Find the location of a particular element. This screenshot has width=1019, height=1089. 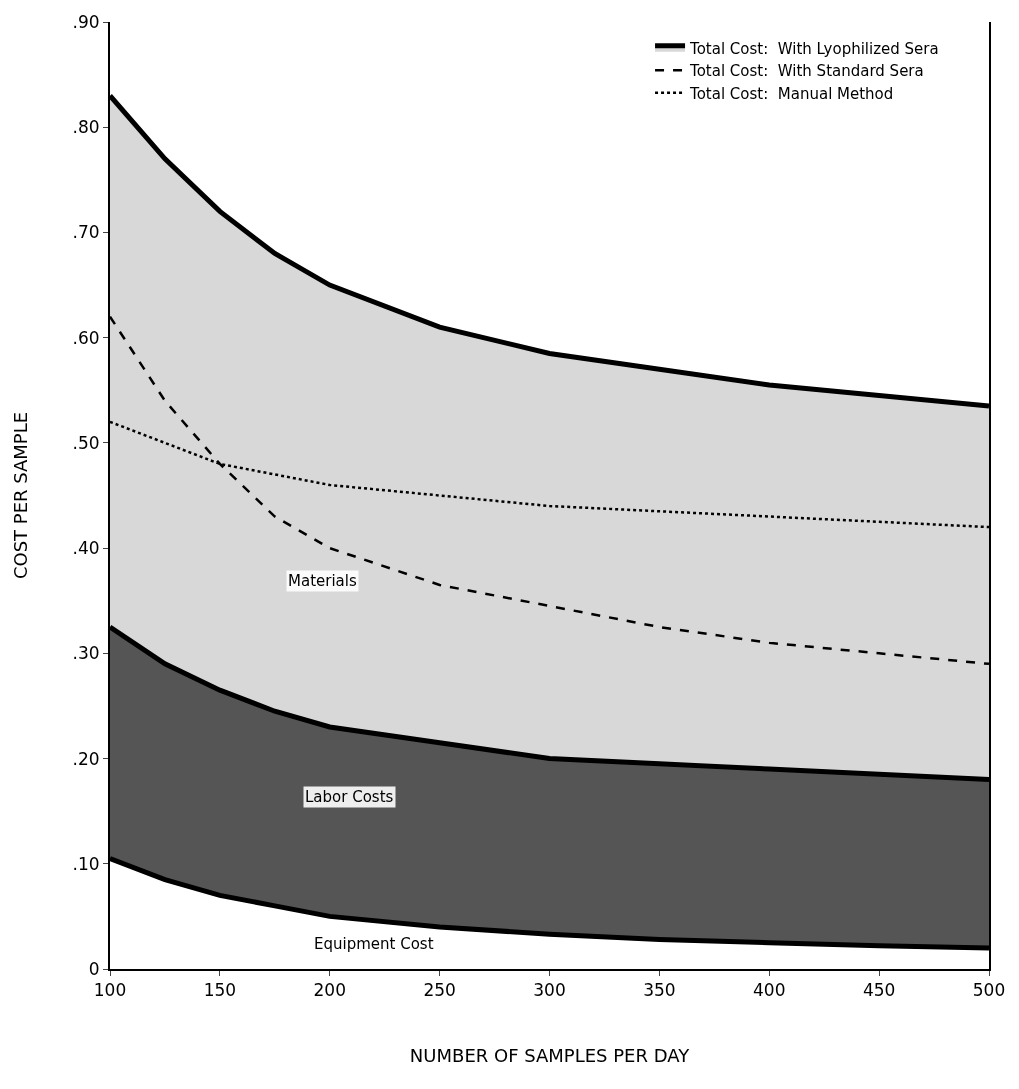

x-tick-label: 350 is located at coordinates (659, 990).